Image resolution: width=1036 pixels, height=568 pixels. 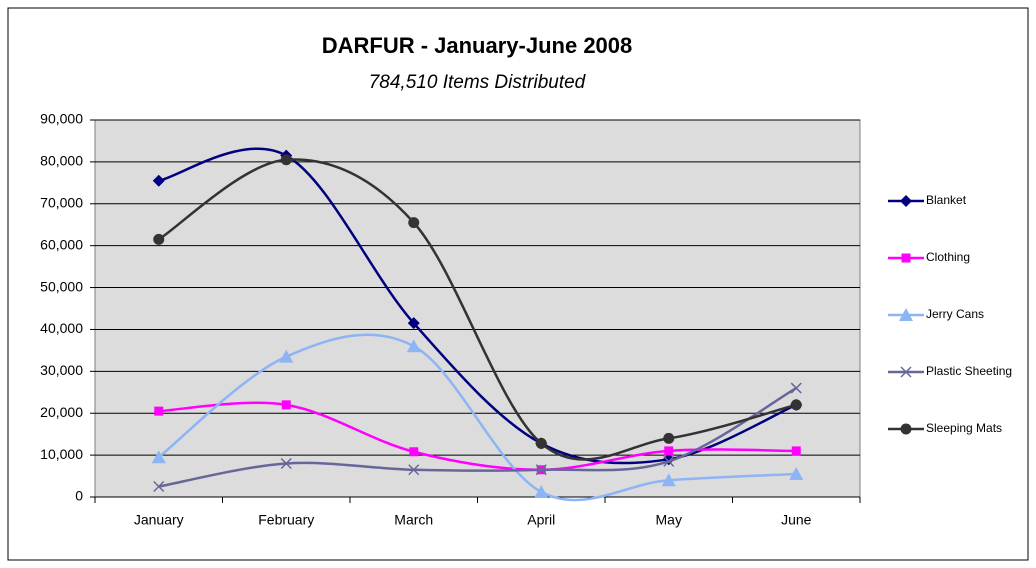 What do you see at coordinates (159, 520) in the screenshot?
I see `x-tick-label: January` at bounding box center [159, 520].